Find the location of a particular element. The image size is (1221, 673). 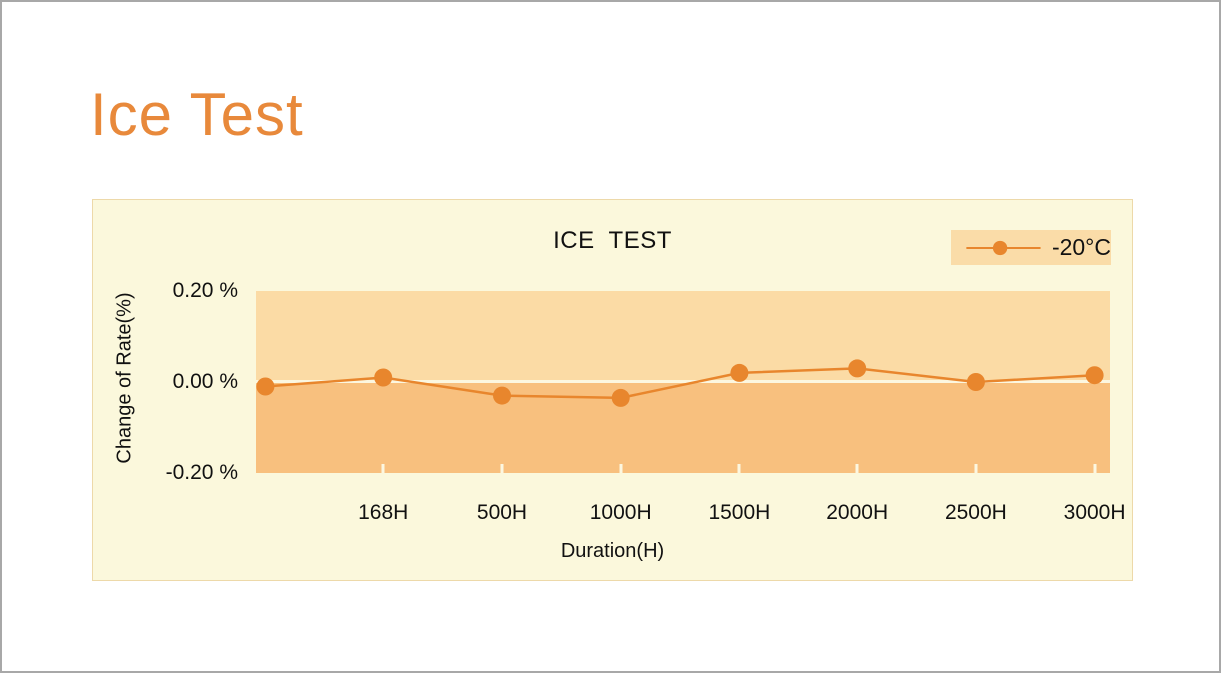

data-series-line is located at coordinates (680, 383).